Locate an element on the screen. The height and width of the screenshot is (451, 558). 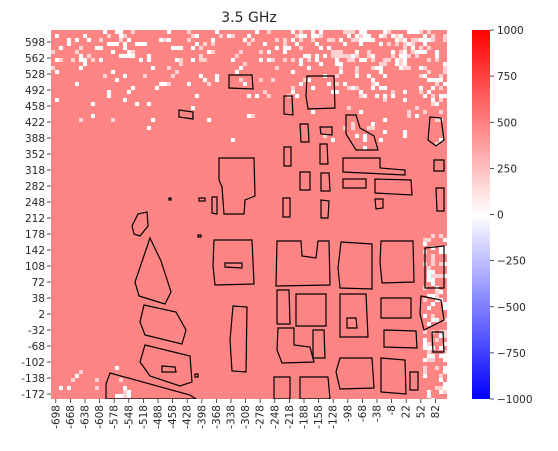
x-tick-label: -188 is located at coordinates (305, 417).